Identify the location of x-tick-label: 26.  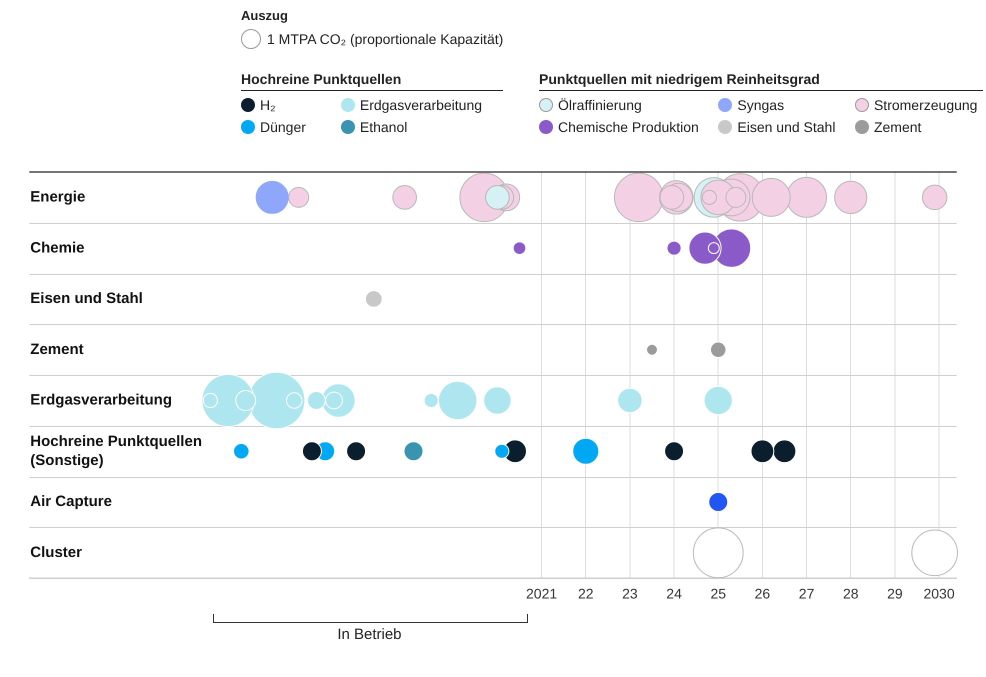
(762, 593).